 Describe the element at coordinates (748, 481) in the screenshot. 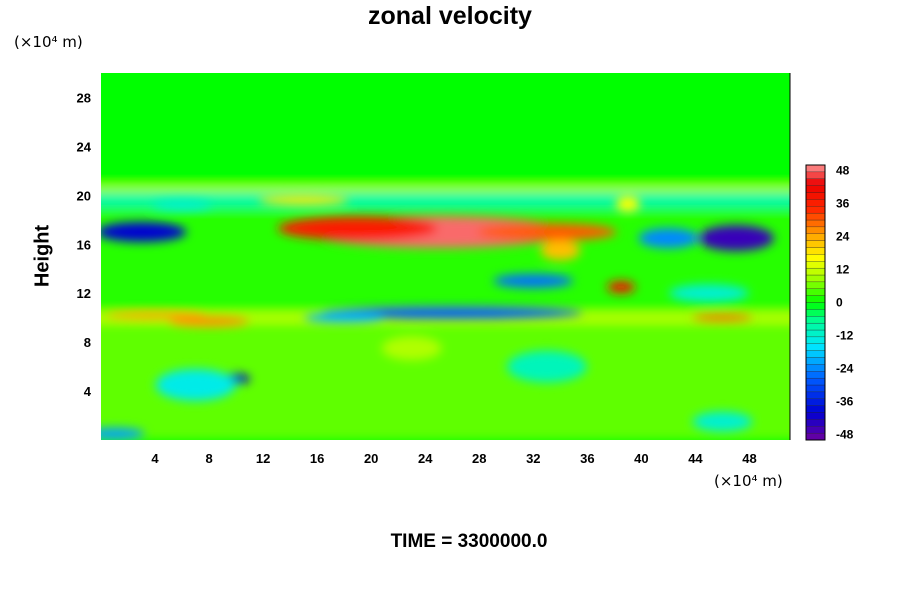

I see `x-axis-unit: (×10⁴ m)` at that location.